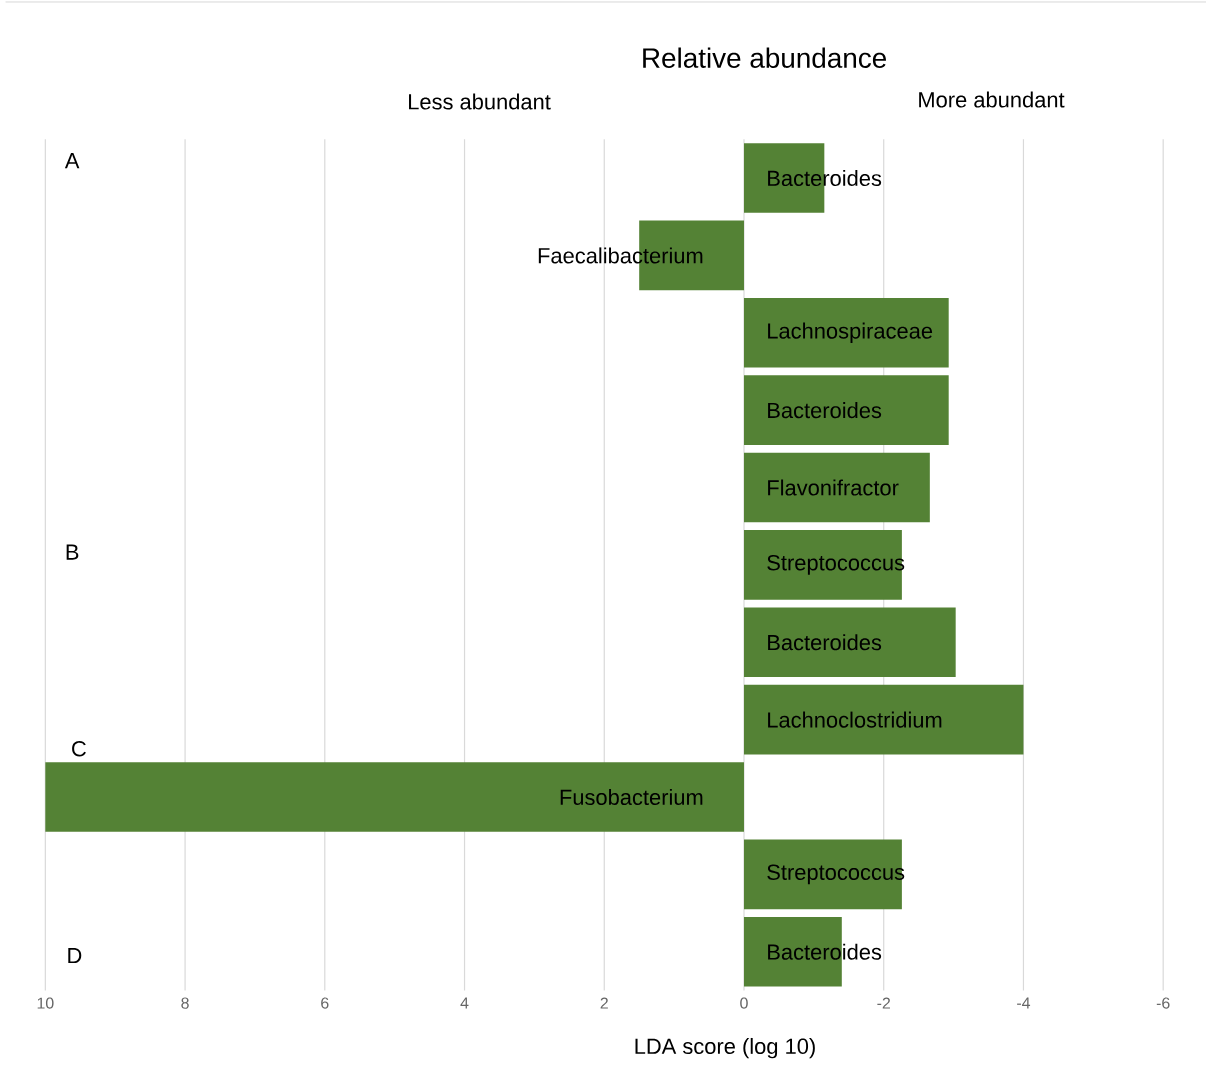 This screenshot has width=1206, height=1065. Describe the element at coordinates (855, 719) in the screenshot. I see `y-tick-label: Lachnoclostridium` at that location.